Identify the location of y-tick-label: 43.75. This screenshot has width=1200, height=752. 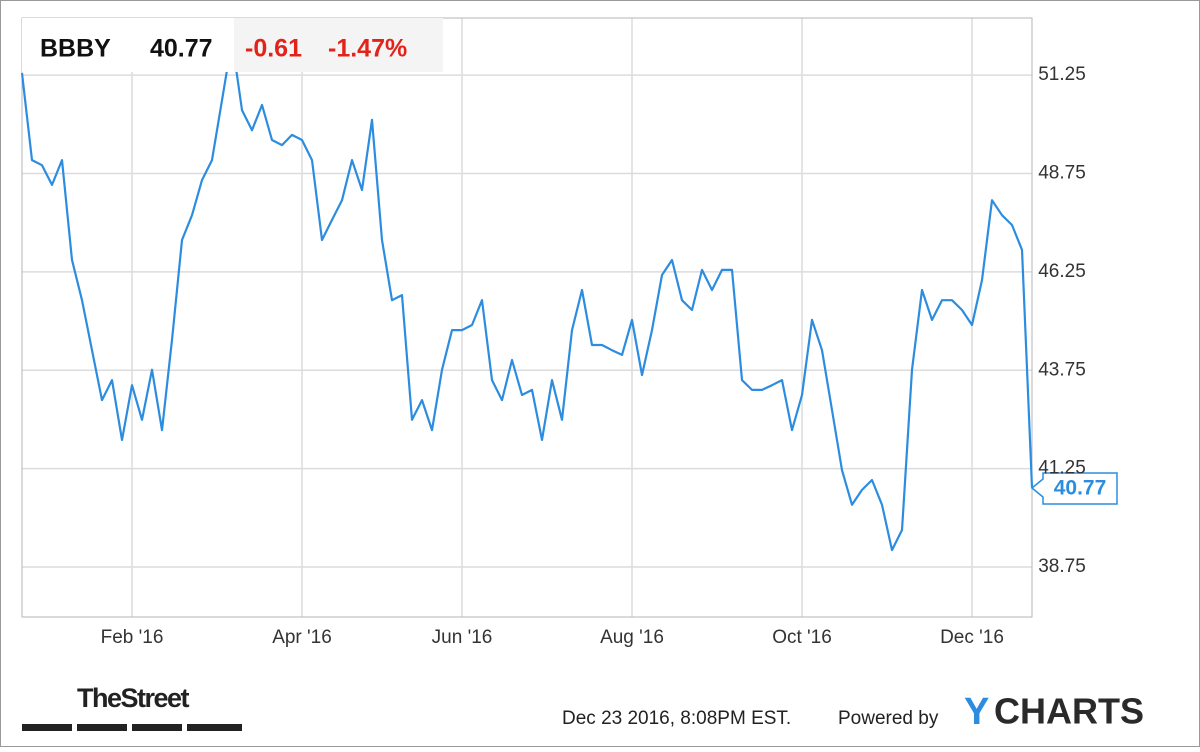
(1062, 369).